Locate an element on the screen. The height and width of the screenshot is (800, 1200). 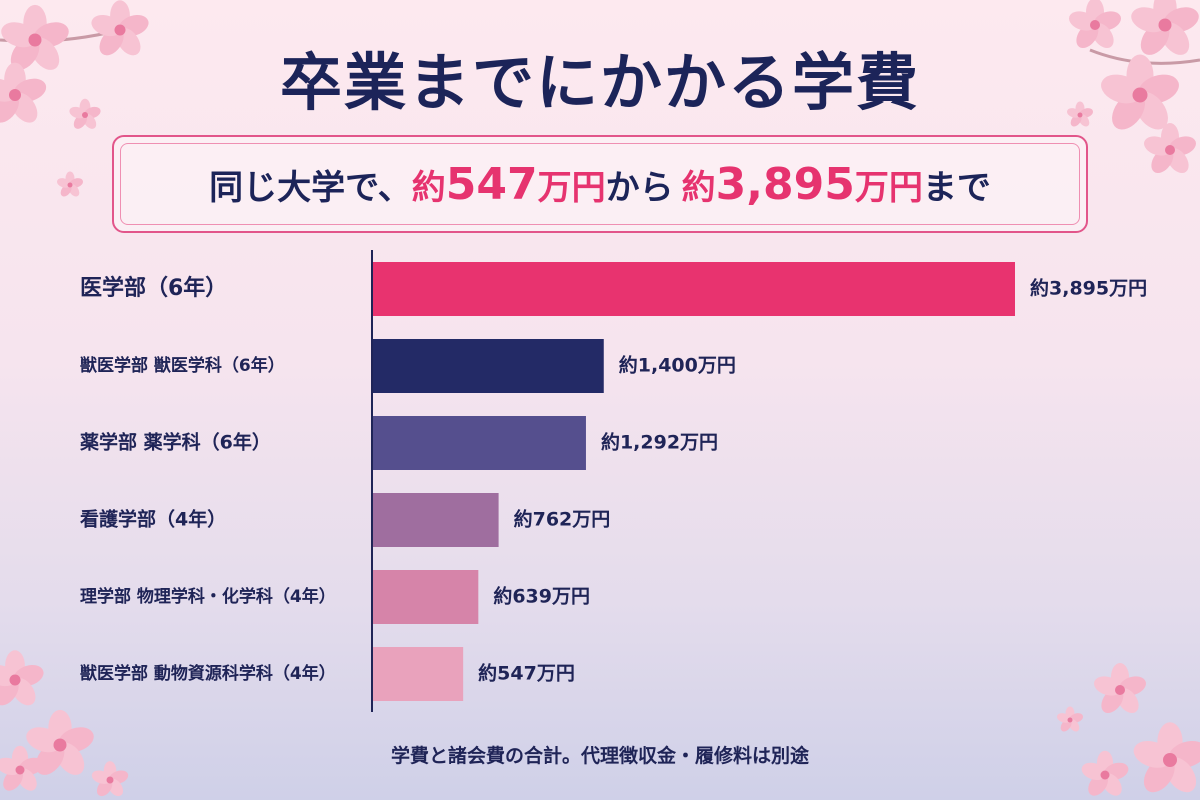
footnote: 学費と諸会費の合計。代理徴収金・履修料は別途 is located at coordinates (599, 756).